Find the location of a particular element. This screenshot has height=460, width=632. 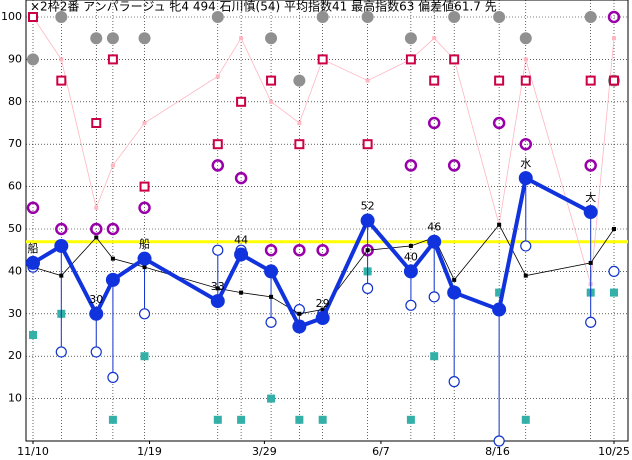

x-tick-label: 6/7 is located at coordinates (381, 451).